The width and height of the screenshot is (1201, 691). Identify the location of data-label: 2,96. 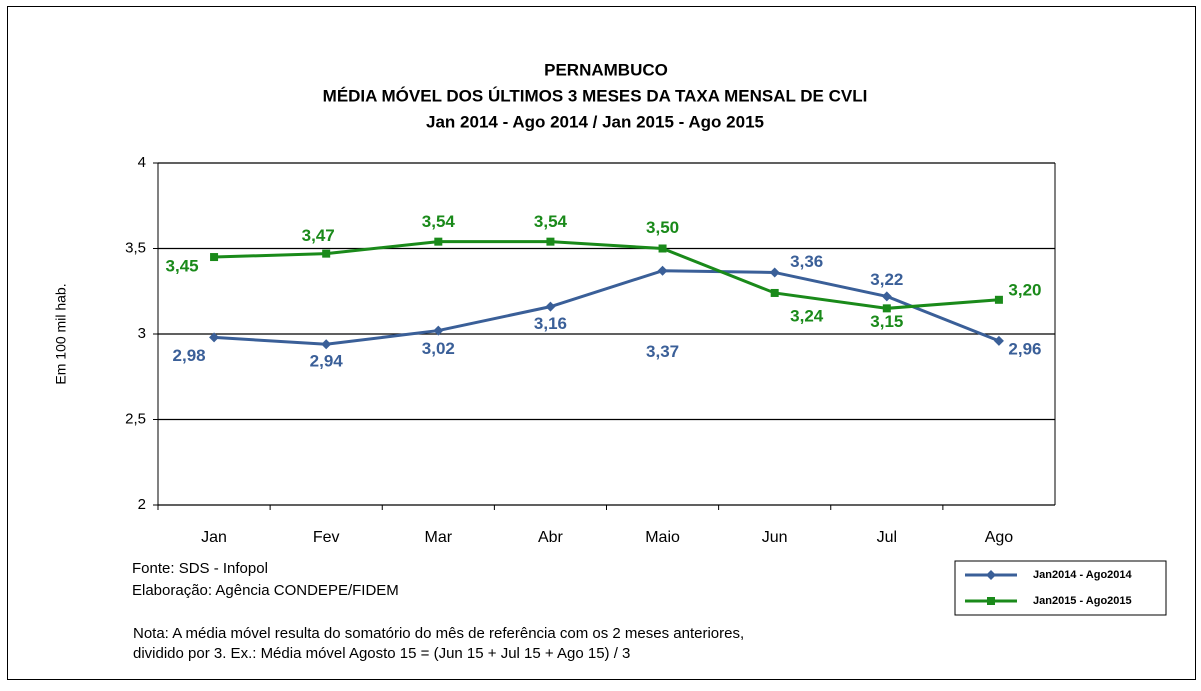
(1024, 348).